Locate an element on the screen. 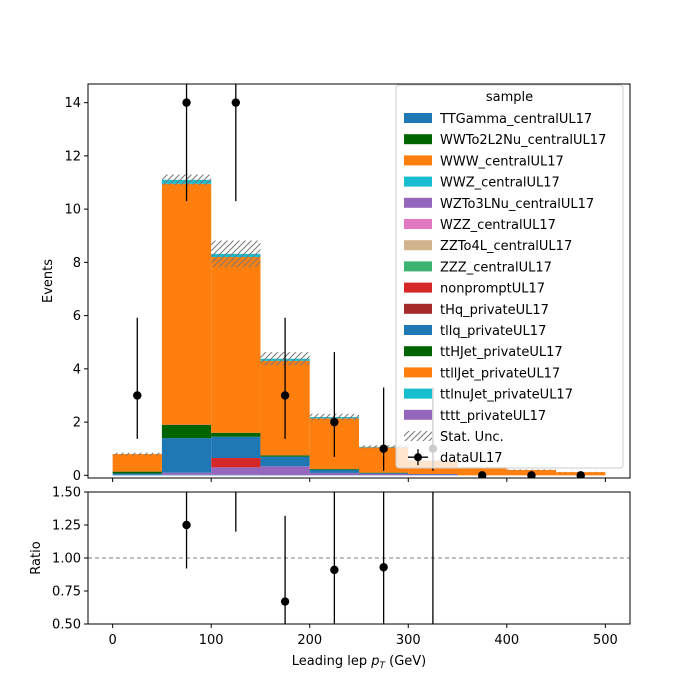 This screenshot has height=700, width=700. legend-label: WZZ_centralUL17 is located at coordinates (498, 225).